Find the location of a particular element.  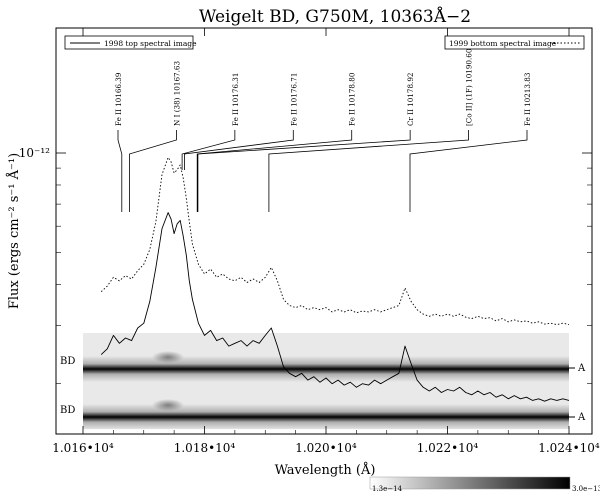

spectral-image-bottom-feature is located at coordinates (168, 405).